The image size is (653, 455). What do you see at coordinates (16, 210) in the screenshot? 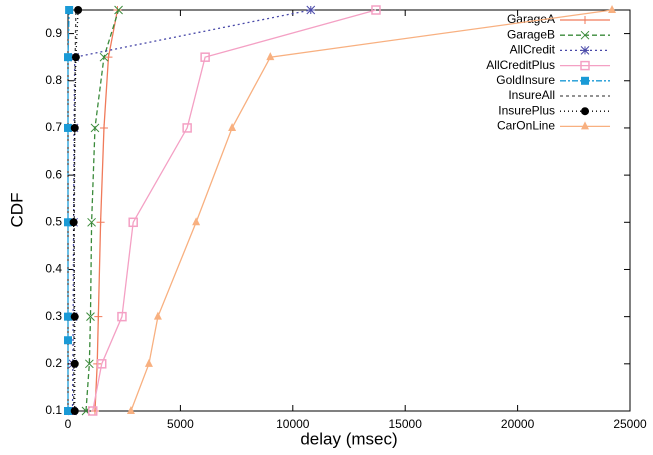
I see `y-axis-title: CDF` at bounding box center [16, 210].